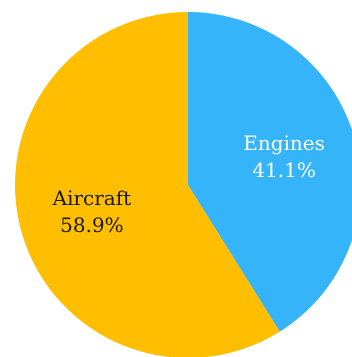 The width and height of the screenshot is (352, 357). What do you see at coordinates (284, 170) in the screenshot?
I see `slice-percent-engines: 41.1%` at bounding box center [284, 170].